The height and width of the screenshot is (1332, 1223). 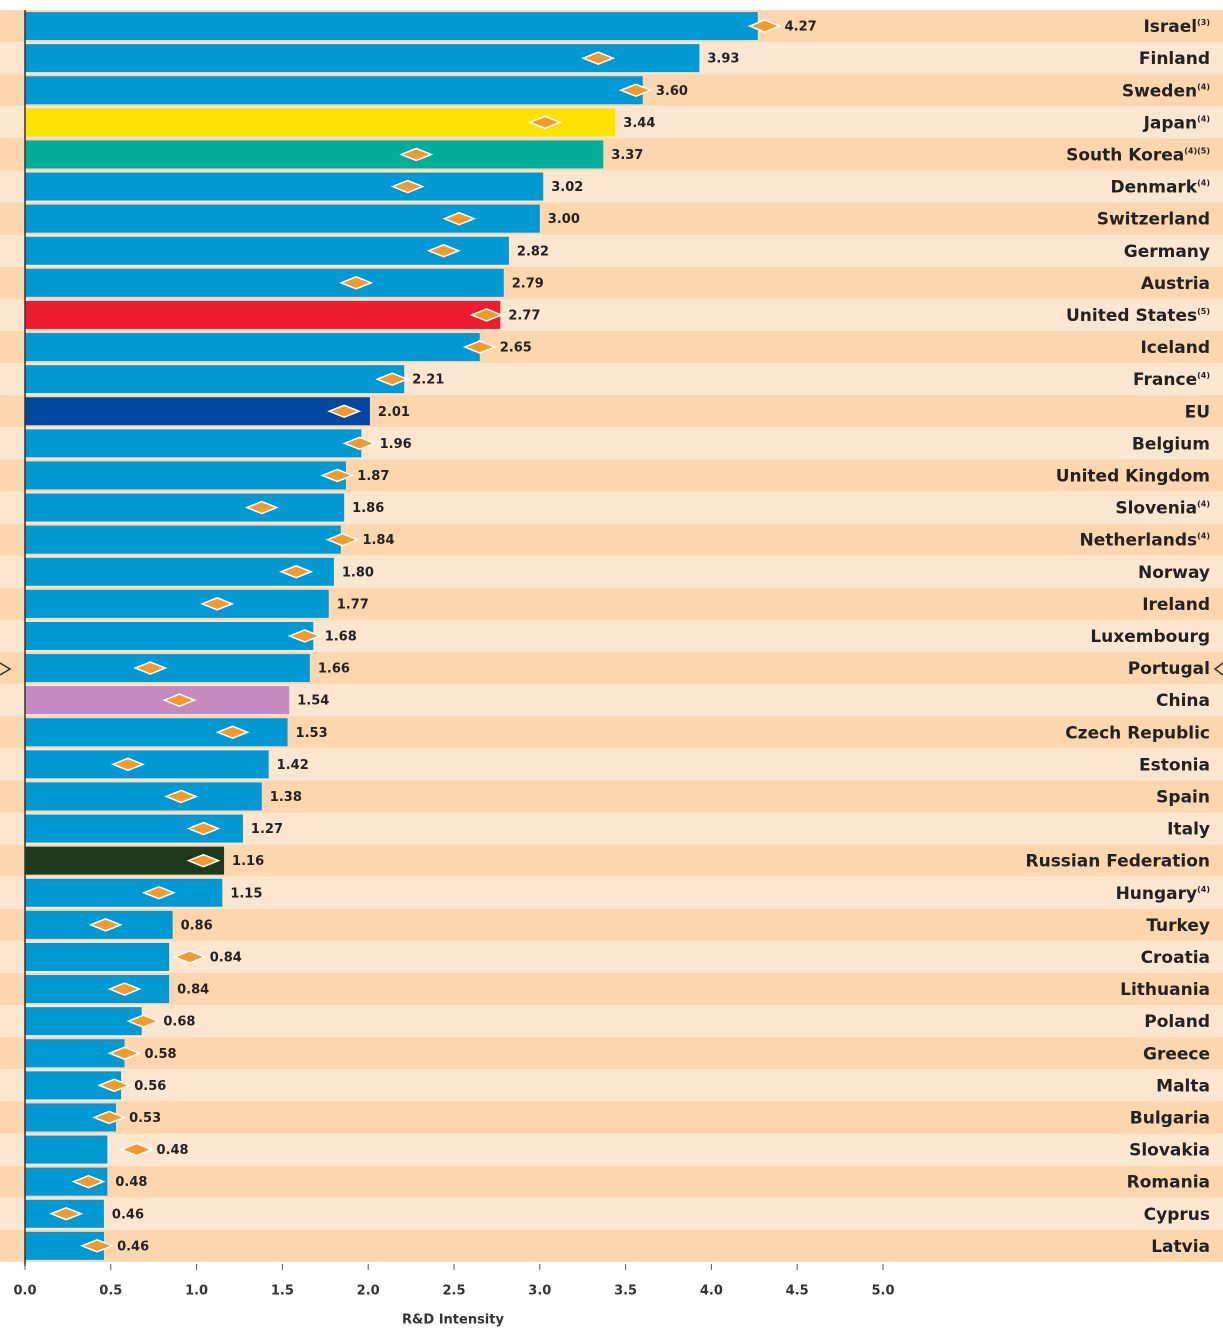 What do you see at coordinates (797, 1291) in the screenshot?
I see `x-tick-label: 4.5` at bounding box center [797, 1291].